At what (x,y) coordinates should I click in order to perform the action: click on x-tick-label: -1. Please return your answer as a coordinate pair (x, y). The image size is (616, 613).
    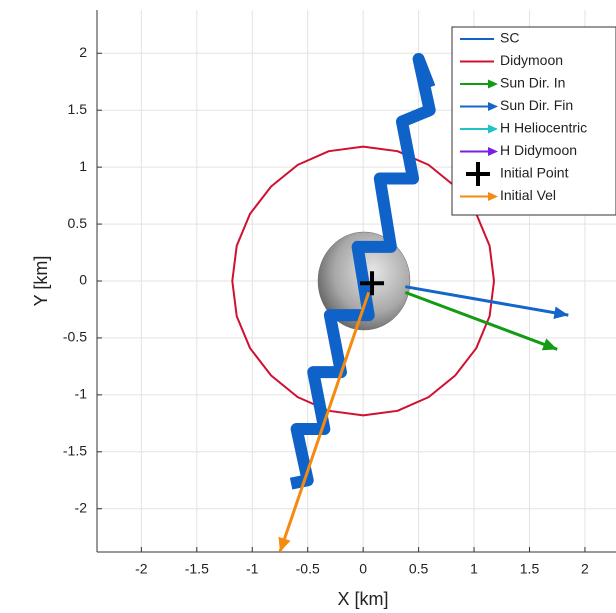
    Looking at the image, I should click on (252, 569).